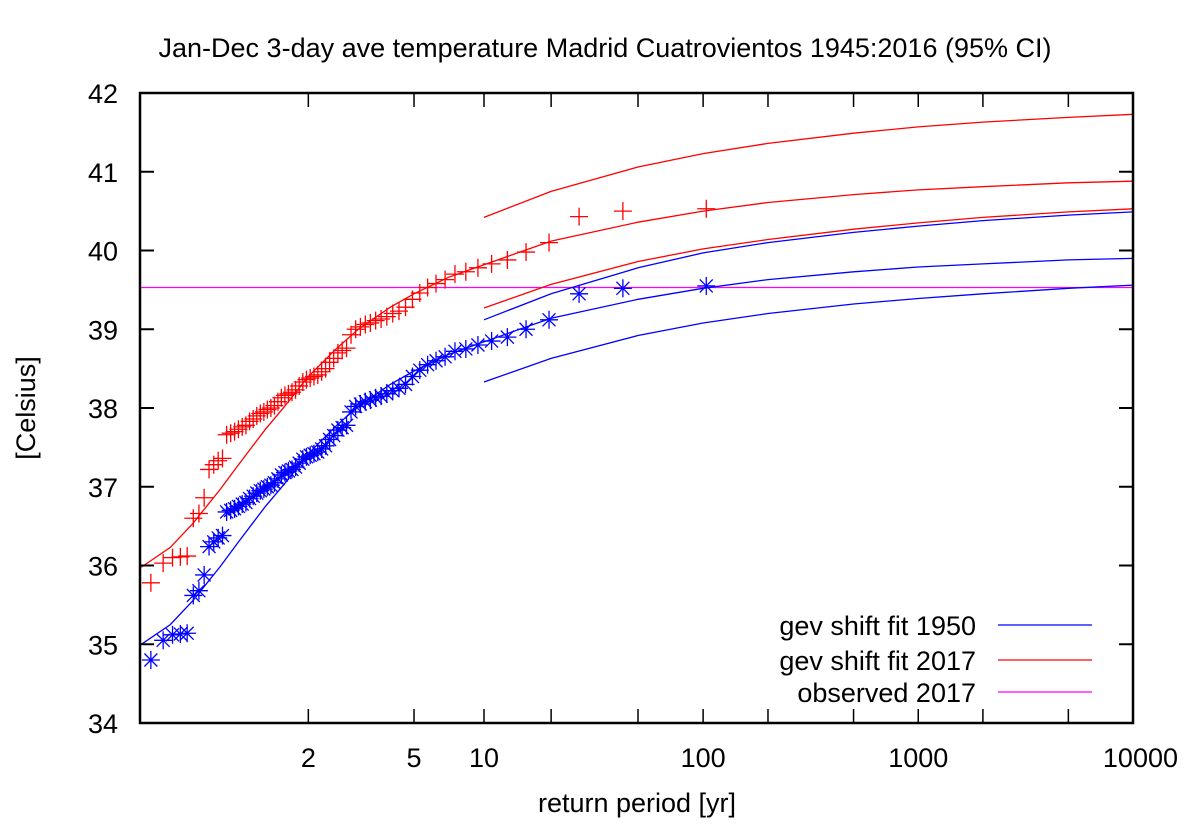 The width and height of the screenshot is (1188, 828). What do you see at coordinates (103, 252) in the screenshot?
I see `y-tick-label: 40` at bounding box center [103, 252].